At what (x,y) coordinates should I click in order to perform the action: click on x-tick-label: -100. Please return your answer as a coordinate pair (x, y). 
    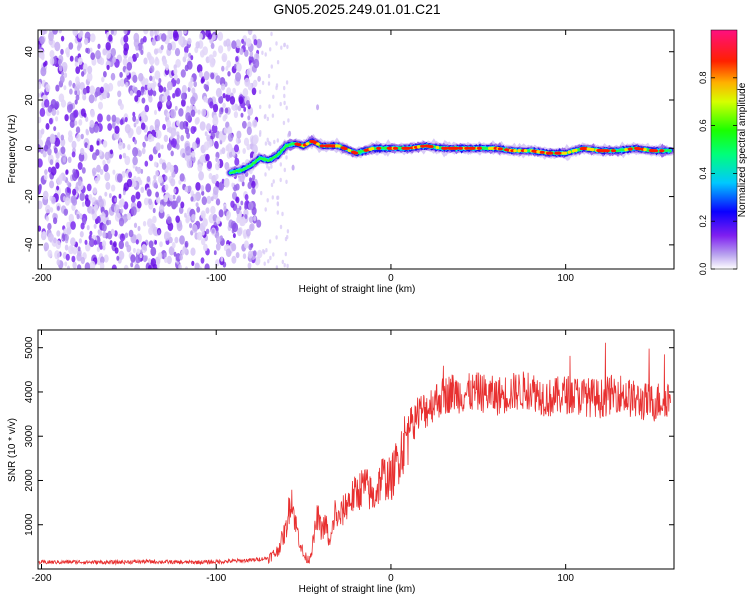
    Looking at the image, I should click on (216, 578).